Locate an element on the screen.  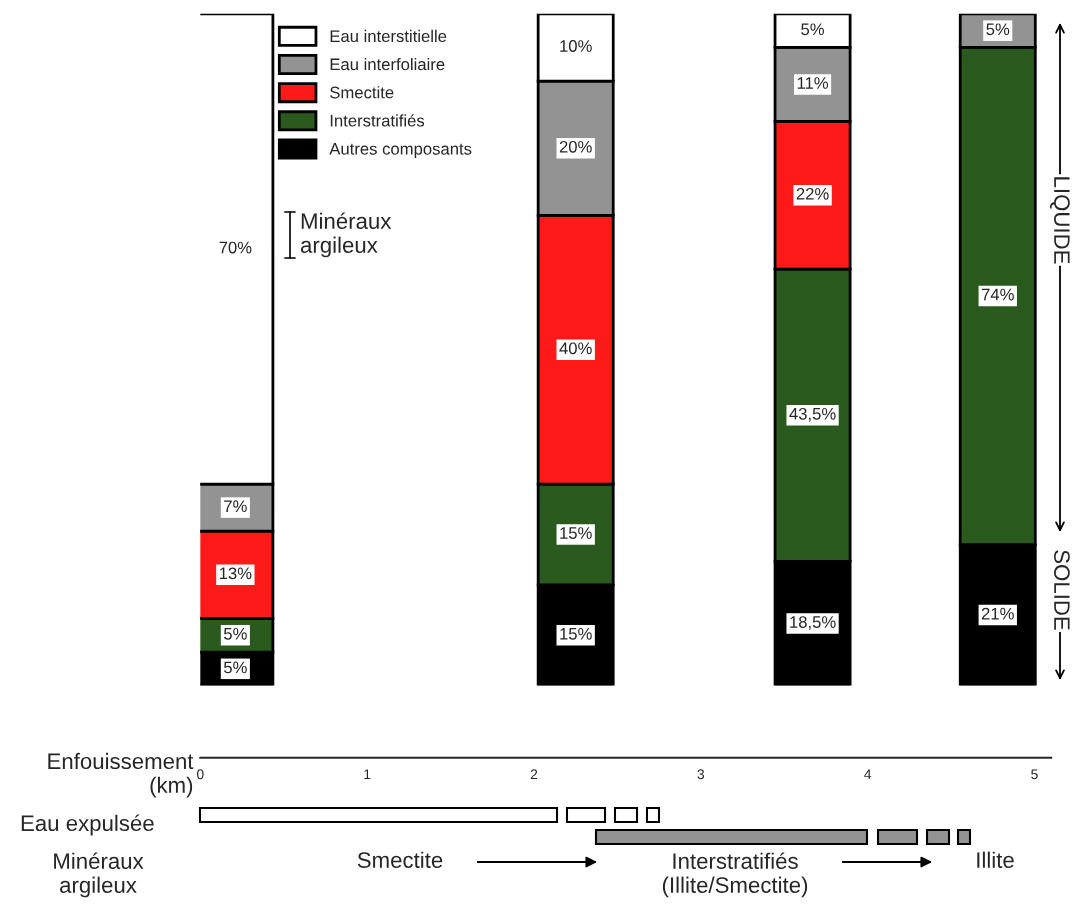
data-label: 13% is located at coordinates (235, 573).